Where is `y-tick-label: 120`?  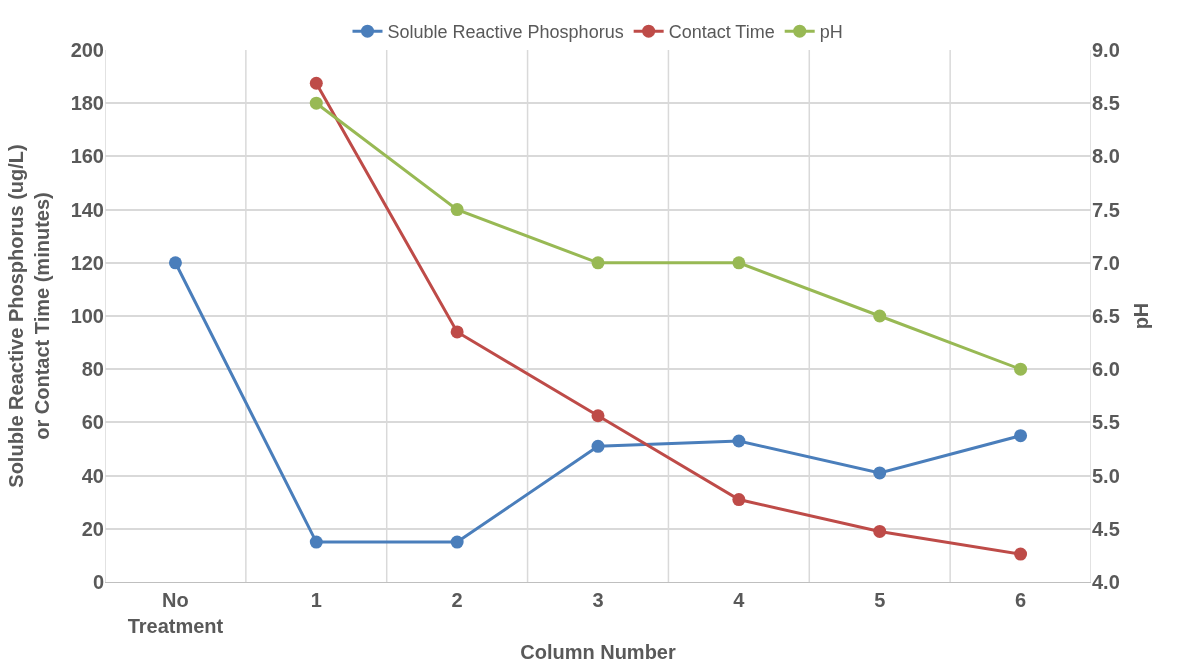
y-tick-label: 120 is located at coordinates (87, 262).